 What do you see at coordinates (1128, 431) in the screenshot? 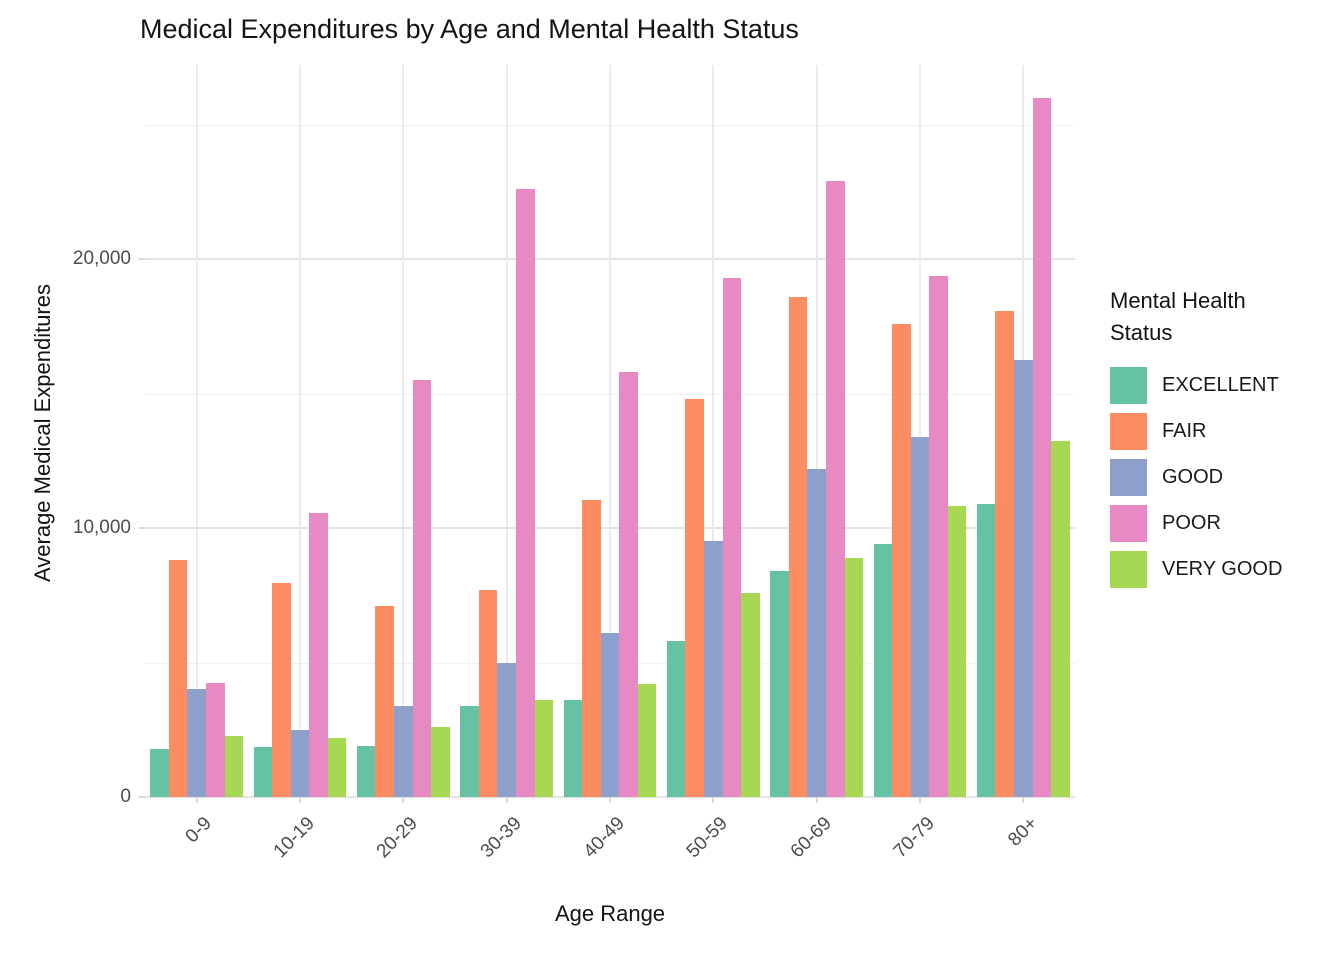
I see `legend-swatch-fair` at bounding box center [1128, 431].